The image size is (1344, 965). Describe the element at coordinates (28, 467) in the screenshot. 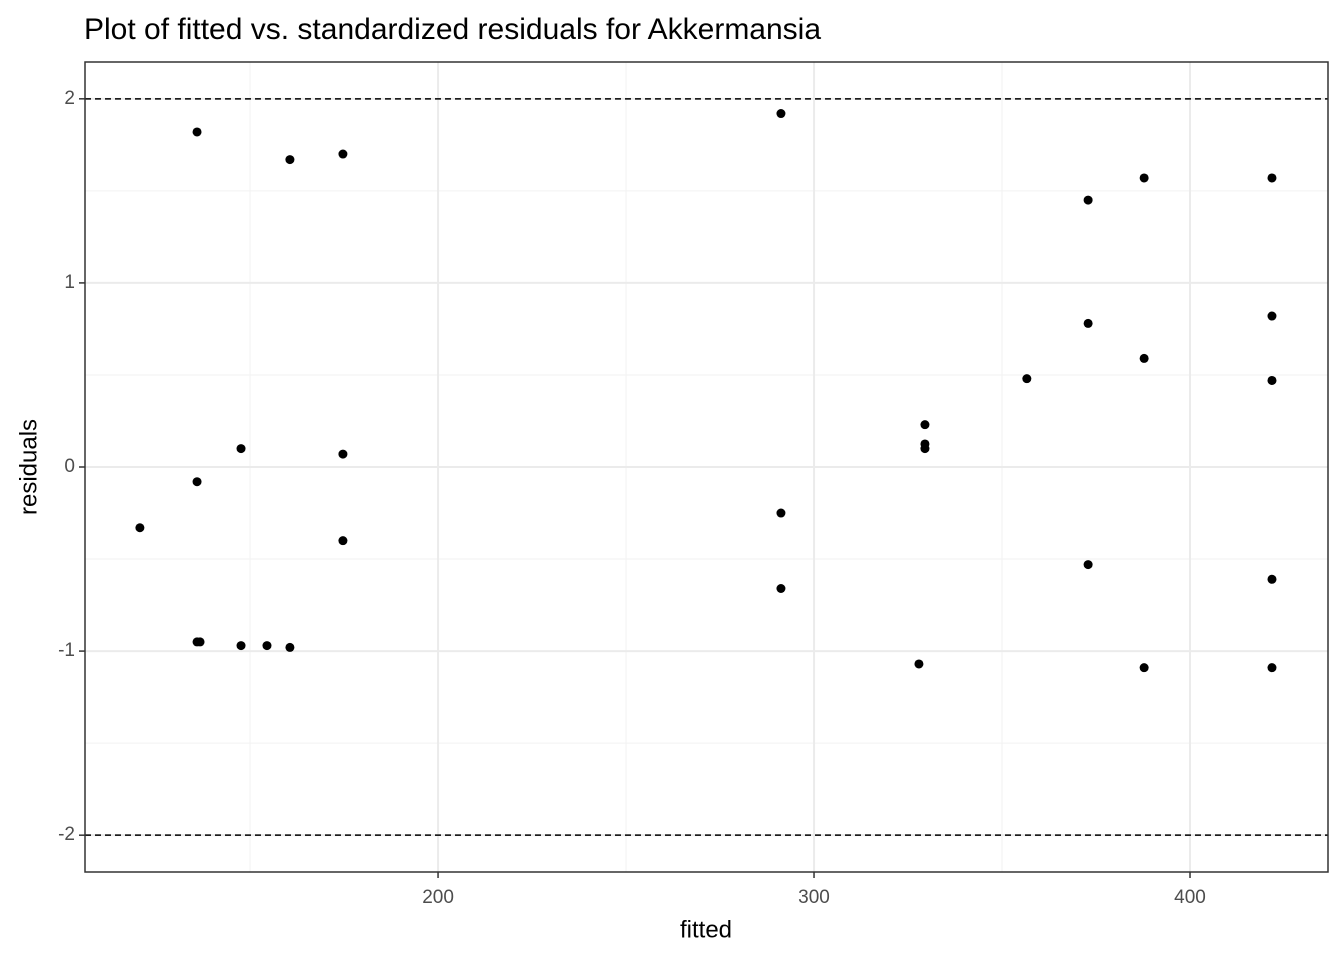

I see `y-axis-title: residuals` at that location.